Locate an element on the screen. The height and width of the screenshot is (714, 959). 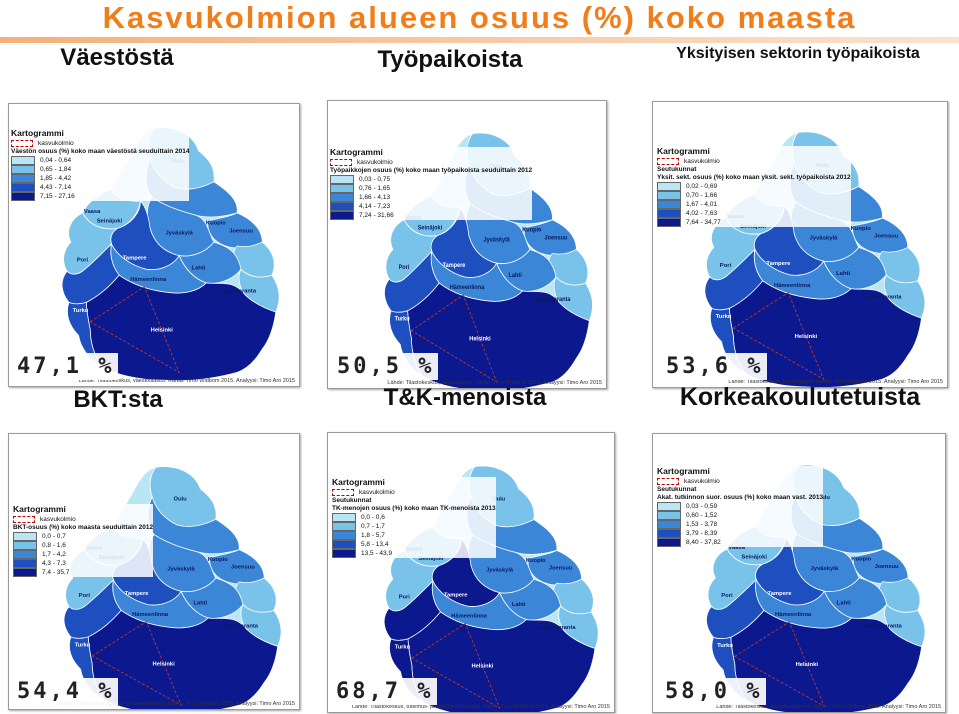
legend-class-label: 1,8 - 5,7 is located at coordinates (373, 535).